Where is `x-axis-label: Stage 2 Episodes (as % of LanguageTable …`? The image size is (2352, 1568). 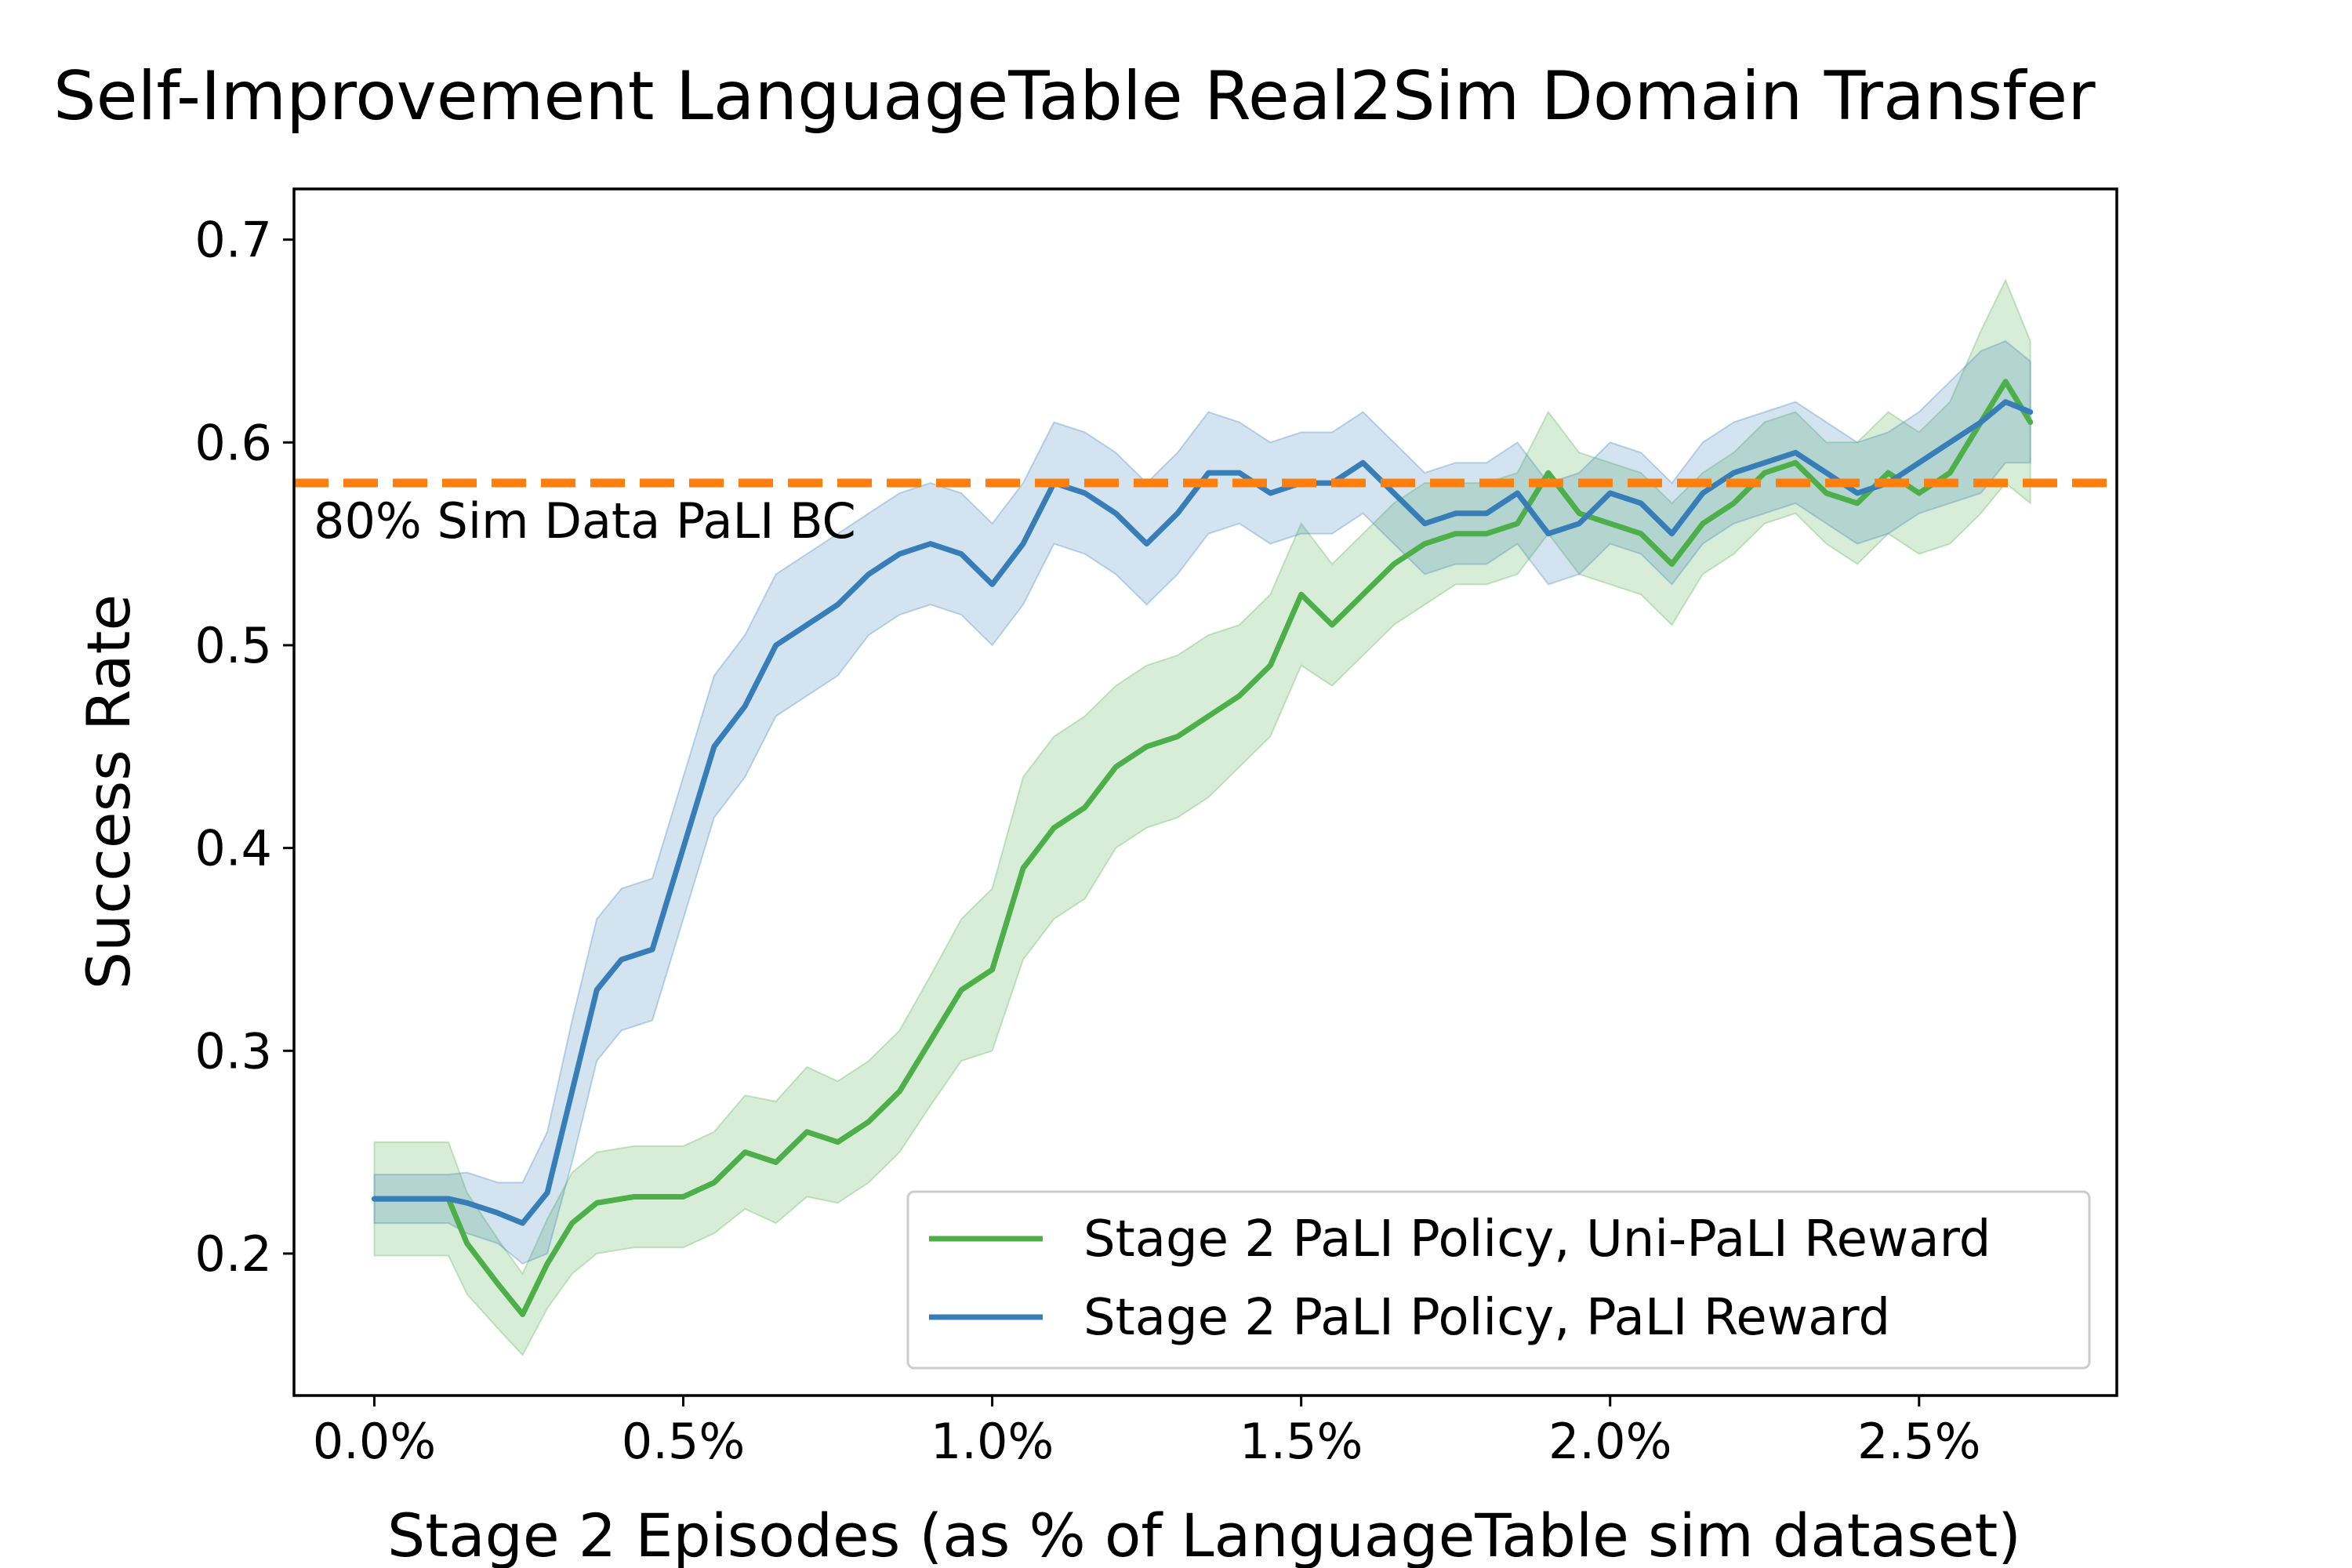 x-axis-label: Stage 2 Episodes (as % of LanguageTable … is located at coordinates (1204, 1534).